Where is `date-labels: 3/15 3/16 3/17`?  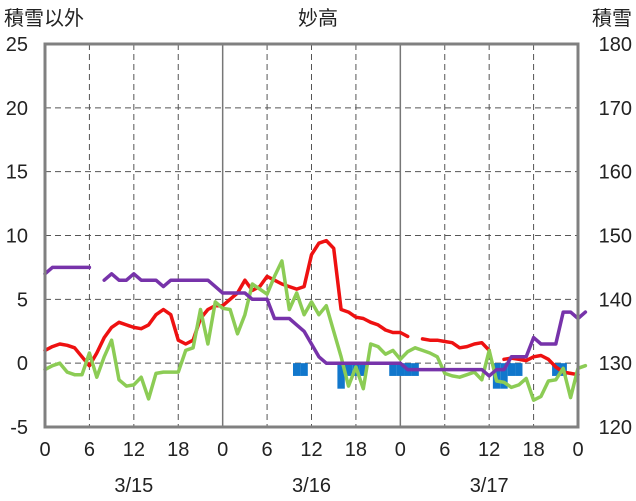 date-labels: 3/15 3/16 3/17 is located at coordinates (311, 486).